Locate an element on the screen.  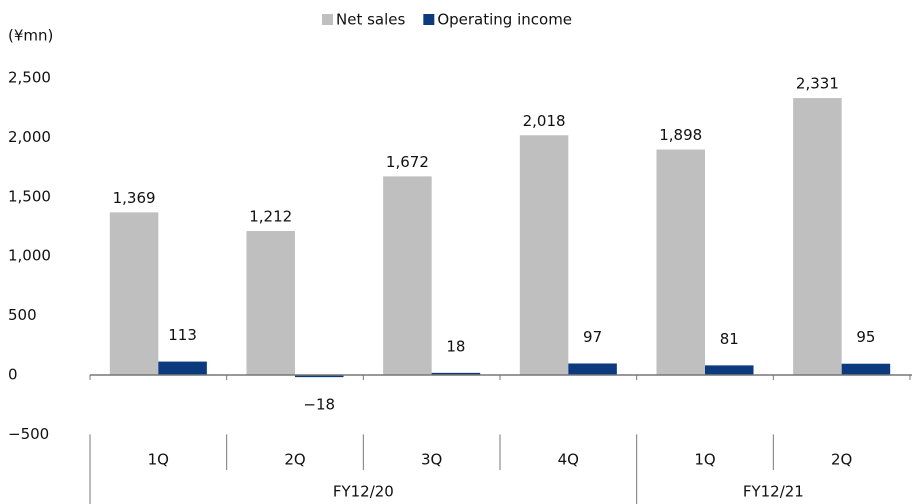
data-label: 2,018 is located at coordinates (544, 121).